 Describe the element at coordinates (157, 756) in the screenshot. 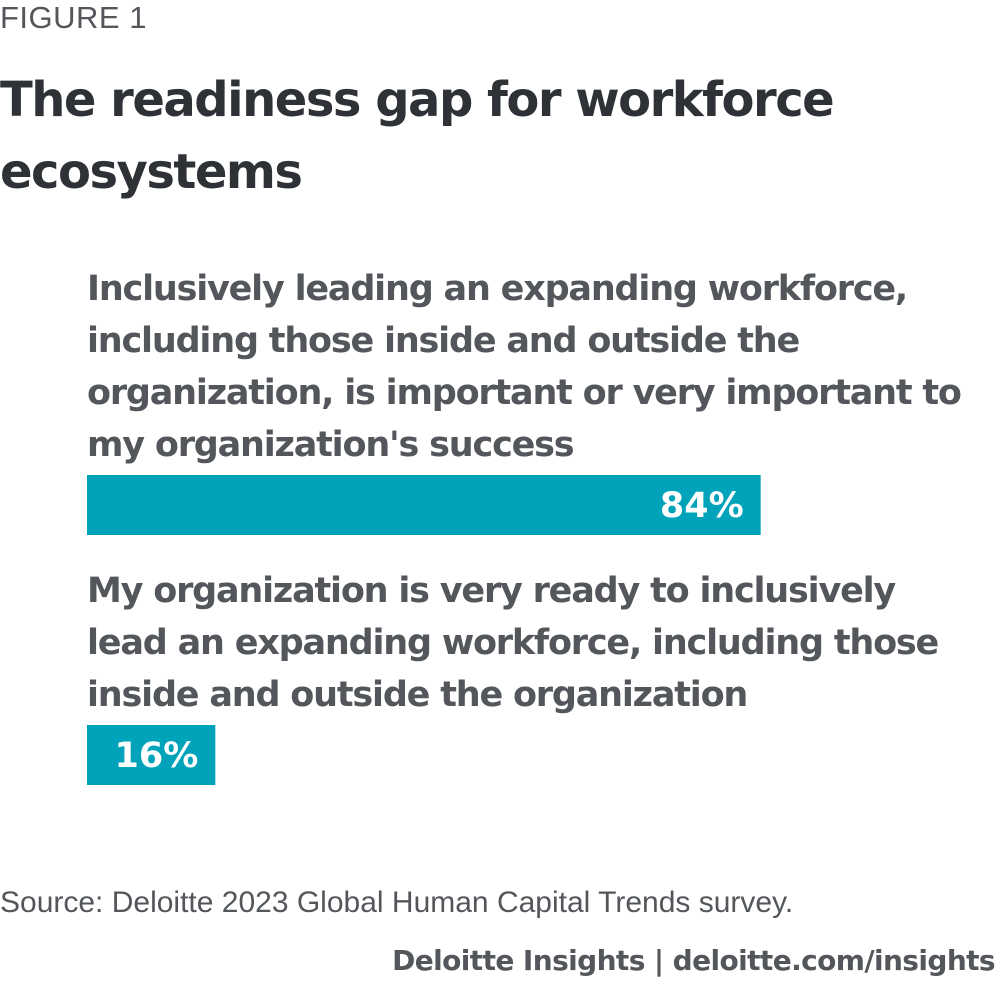

I see `bar-value-label: 16%` at that location.